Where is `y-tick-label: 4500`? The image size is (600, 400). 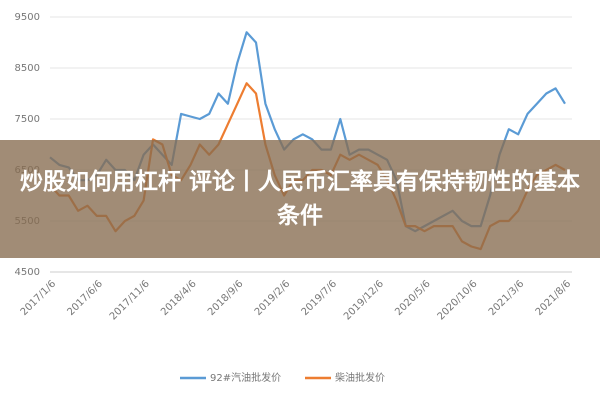
y-tick-label: 4500 is located at coordinates (27, 272).